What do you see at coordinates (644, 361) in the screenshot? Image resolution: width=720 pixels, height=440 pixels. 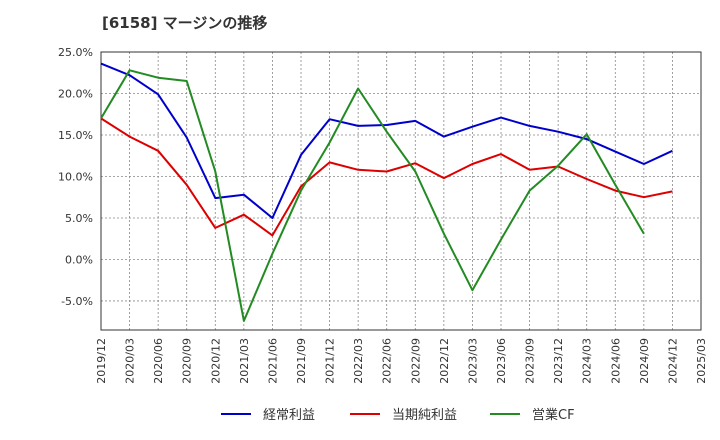 I see `x-tick-label: 2024/09` at bounding box center [644, 361].